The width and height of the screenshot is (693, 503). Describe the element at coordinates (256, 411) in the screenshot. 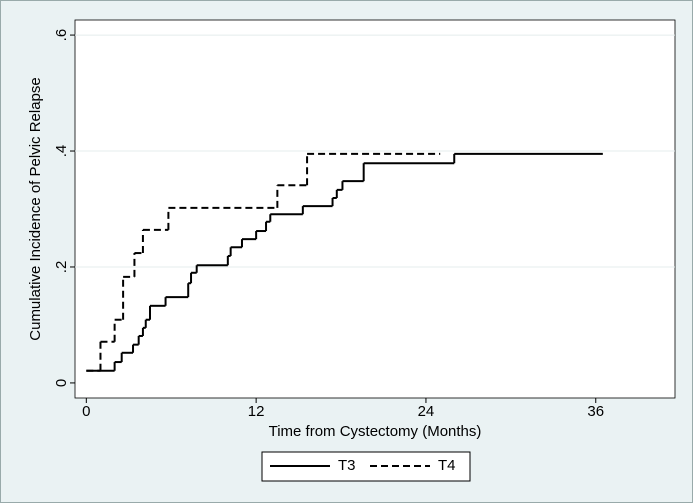

I see `x-tick-label: 12` at that location.